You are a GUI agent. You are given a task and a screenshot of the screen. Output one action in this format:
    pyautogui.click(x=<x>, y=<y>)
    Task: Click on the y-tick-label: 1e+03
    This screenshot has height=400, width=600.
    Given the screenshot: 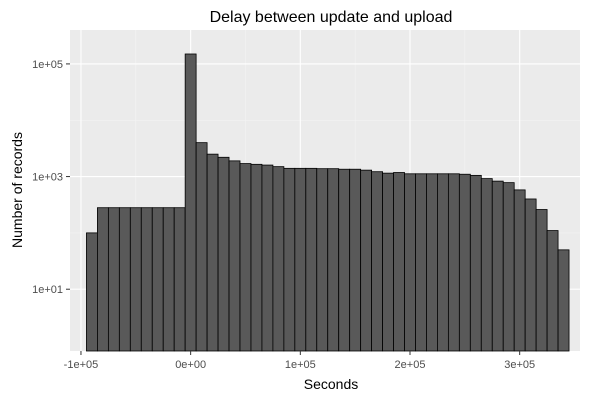 What is the action you would take?
    pyautogui.click(x=47, y=178)
    